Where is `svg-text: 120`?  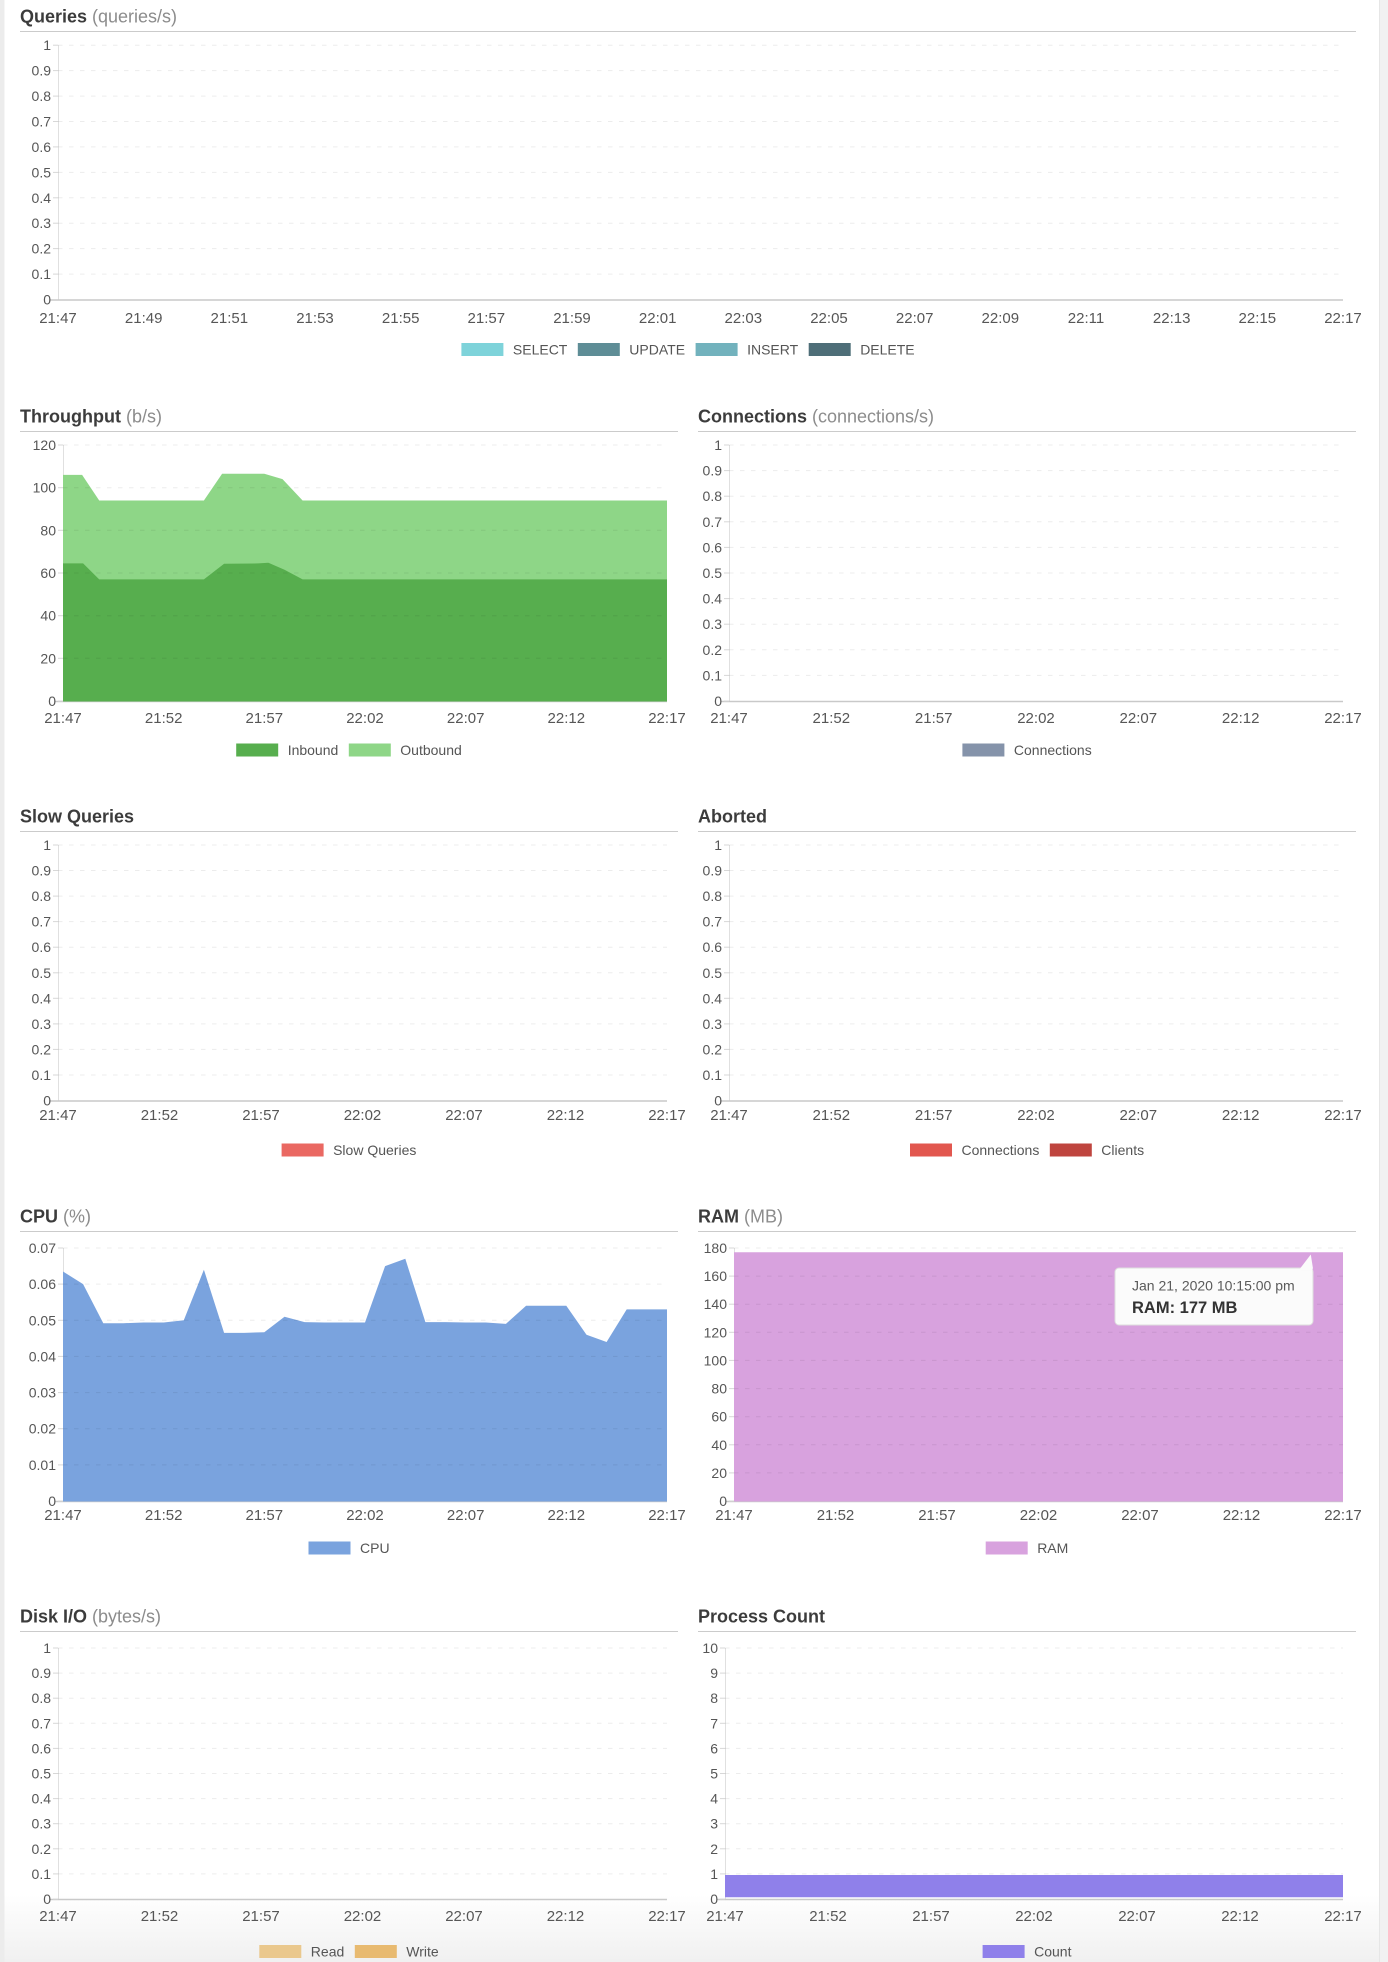 svg-text: 120 is located at coordinates (45, 445).